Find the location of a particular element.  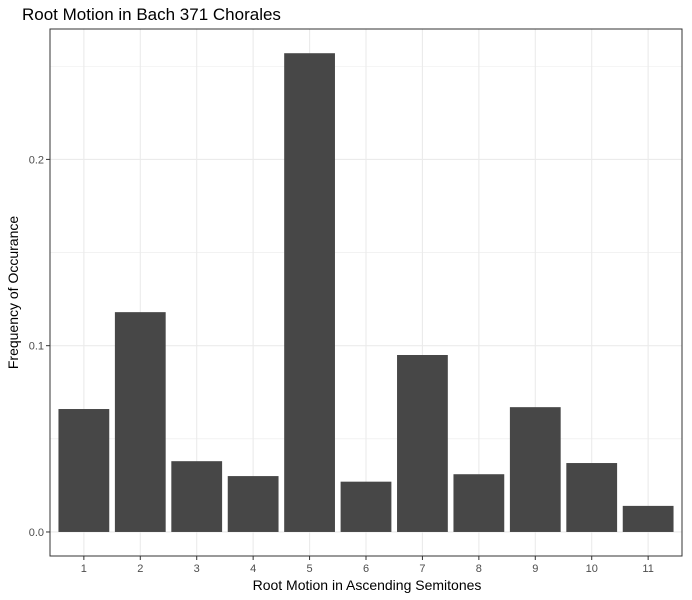

x-axis-ticks: 1 2 3 4 5 6 7 8 9 10 11 is located at coordinates (367, 565).